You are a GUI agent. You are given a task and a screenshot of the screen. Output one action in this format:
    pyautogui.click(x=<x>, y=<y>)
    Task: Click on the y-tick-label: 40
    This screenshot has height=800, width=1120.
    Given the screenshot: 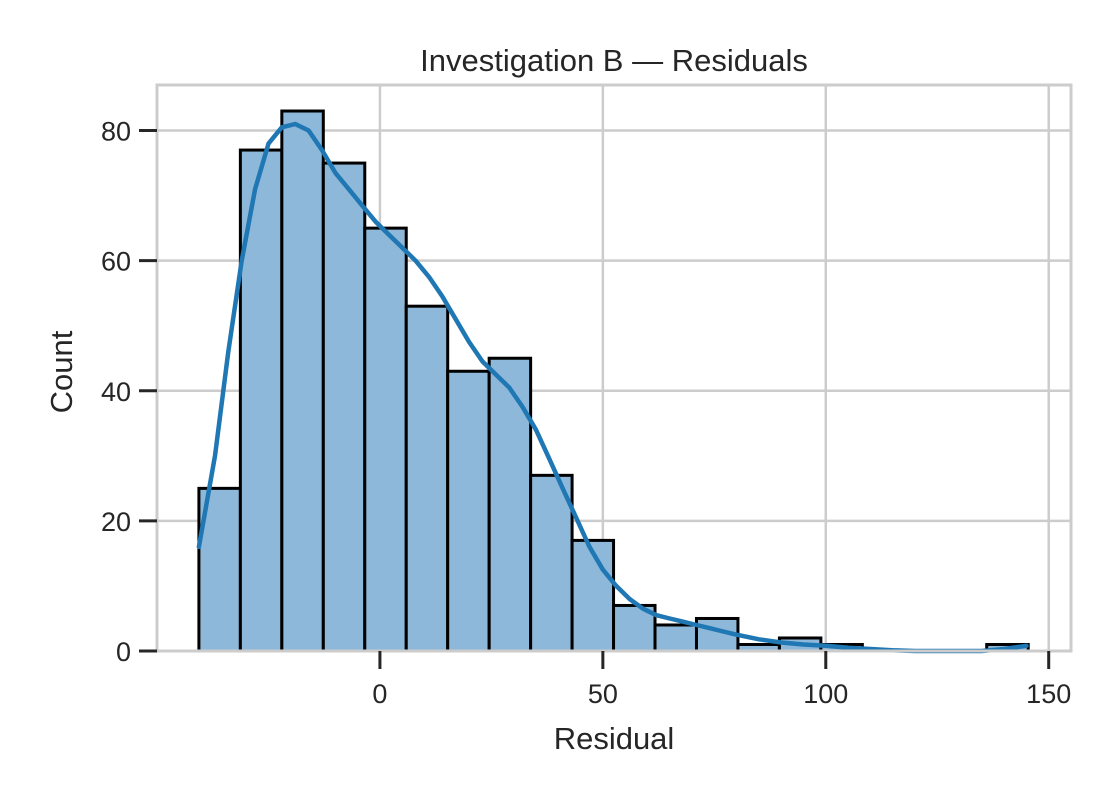 What is the action you would take?
    pyautogui.click(x=116, y=392)
    